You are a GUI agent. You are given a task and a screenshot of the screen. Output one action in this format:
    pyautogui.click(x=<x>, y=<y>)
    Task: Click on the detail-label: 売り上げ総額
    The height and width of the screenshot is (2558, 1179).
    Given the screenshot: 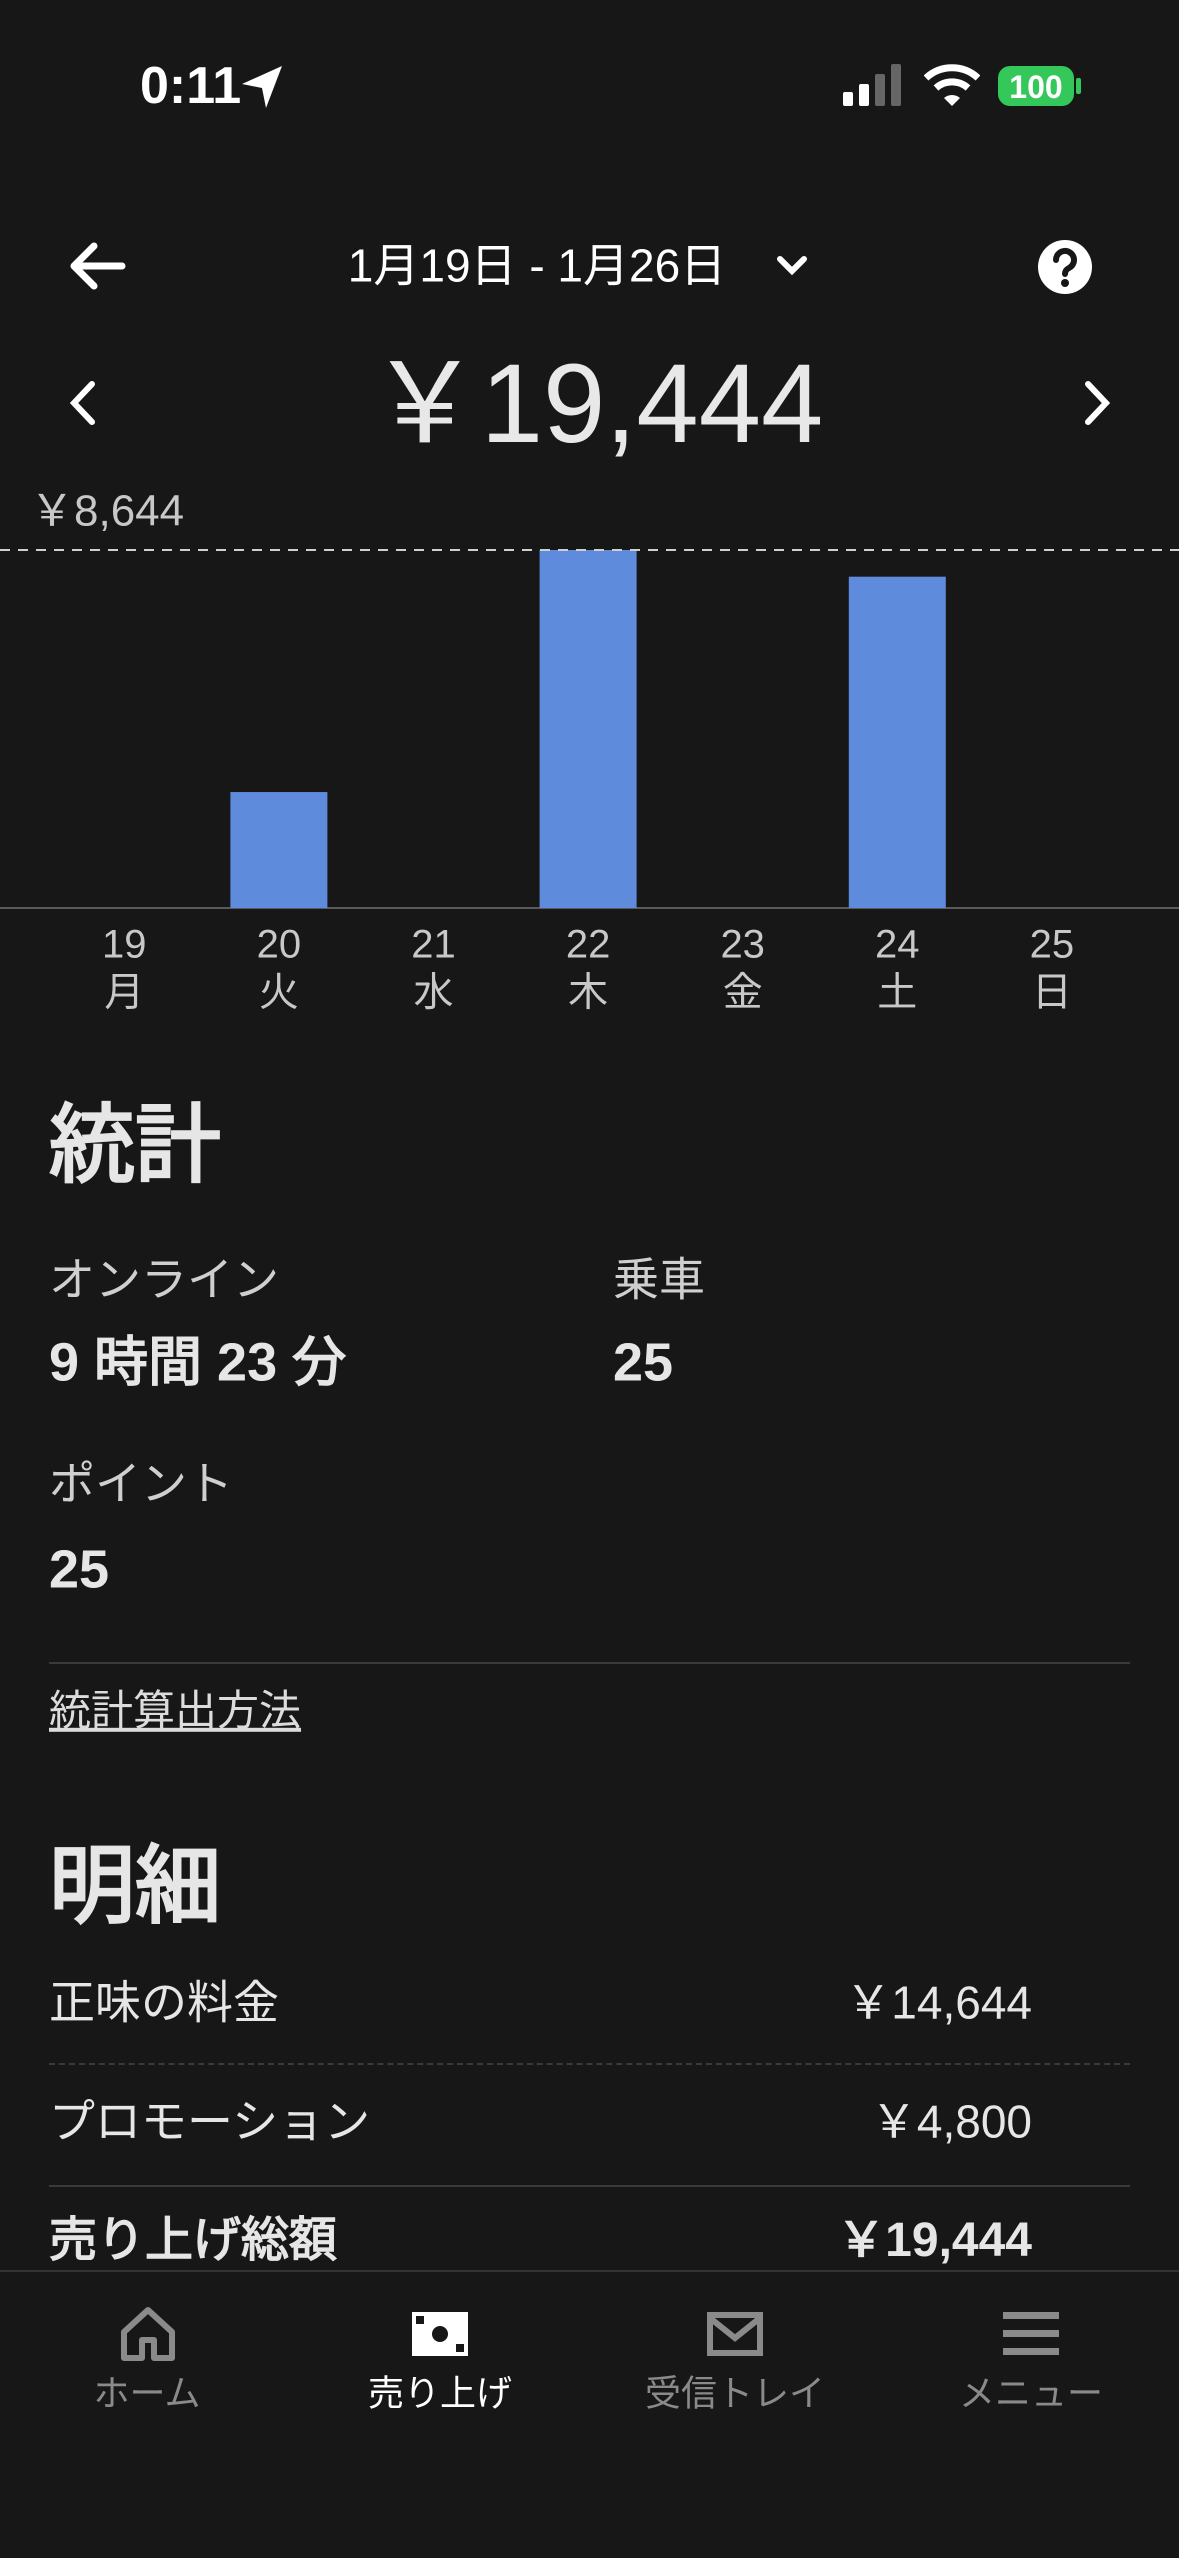 What is the action you would take?
    pyautogui.click(x=193, y=2241)
    